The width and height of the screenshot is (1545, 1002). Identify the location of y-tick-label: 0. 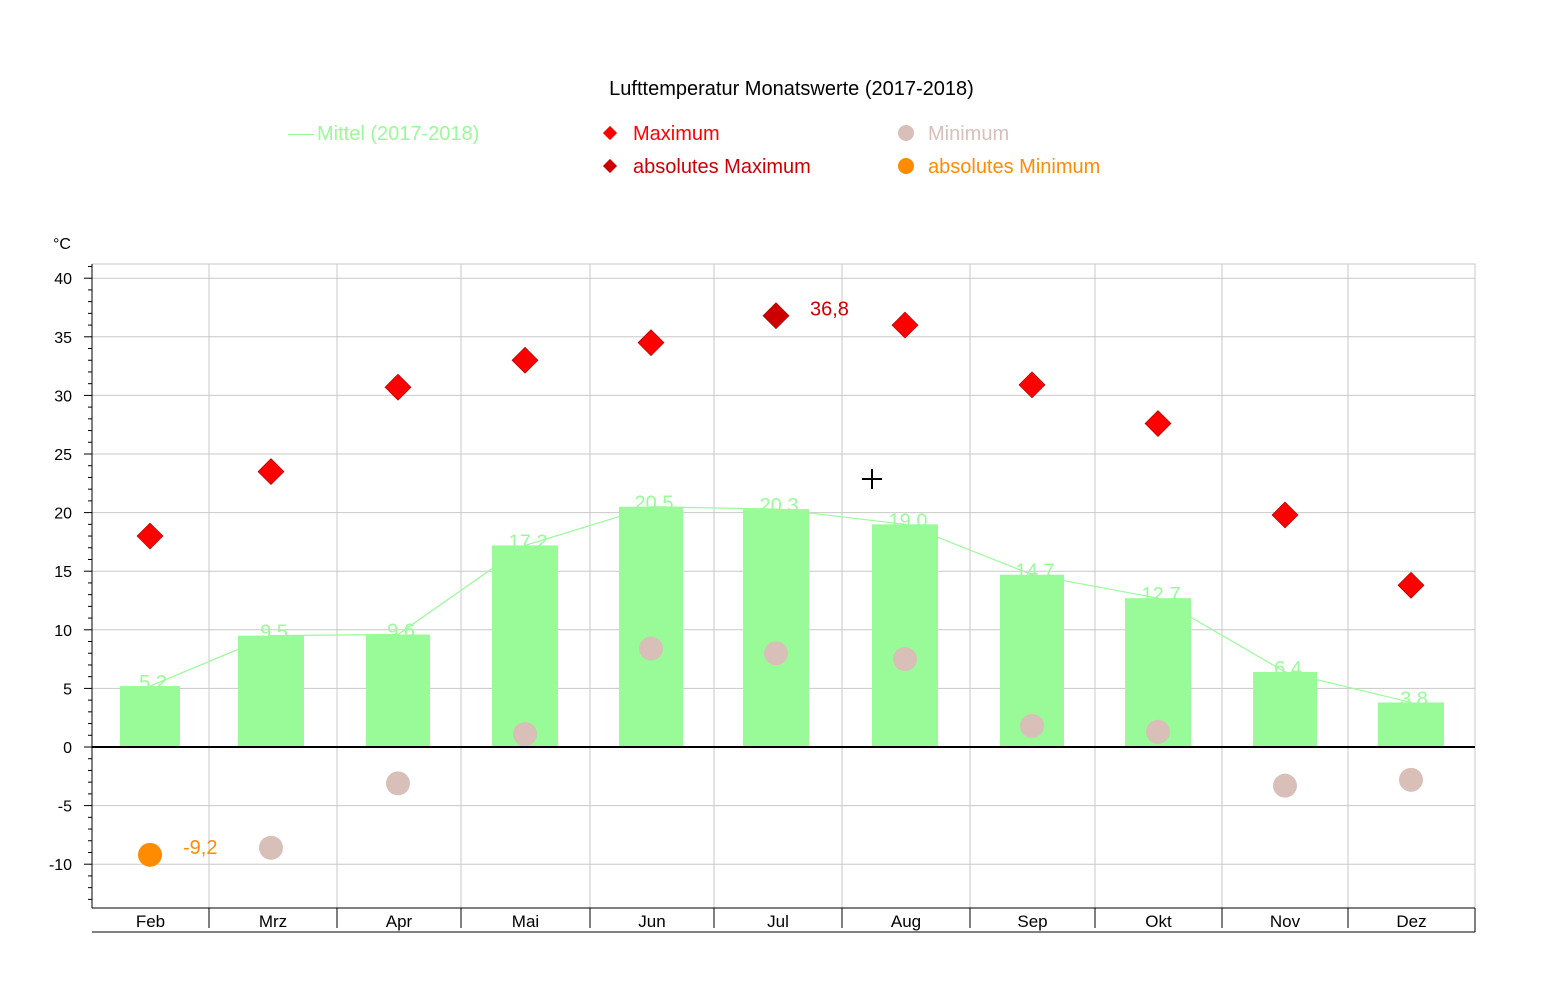
(67, 748).